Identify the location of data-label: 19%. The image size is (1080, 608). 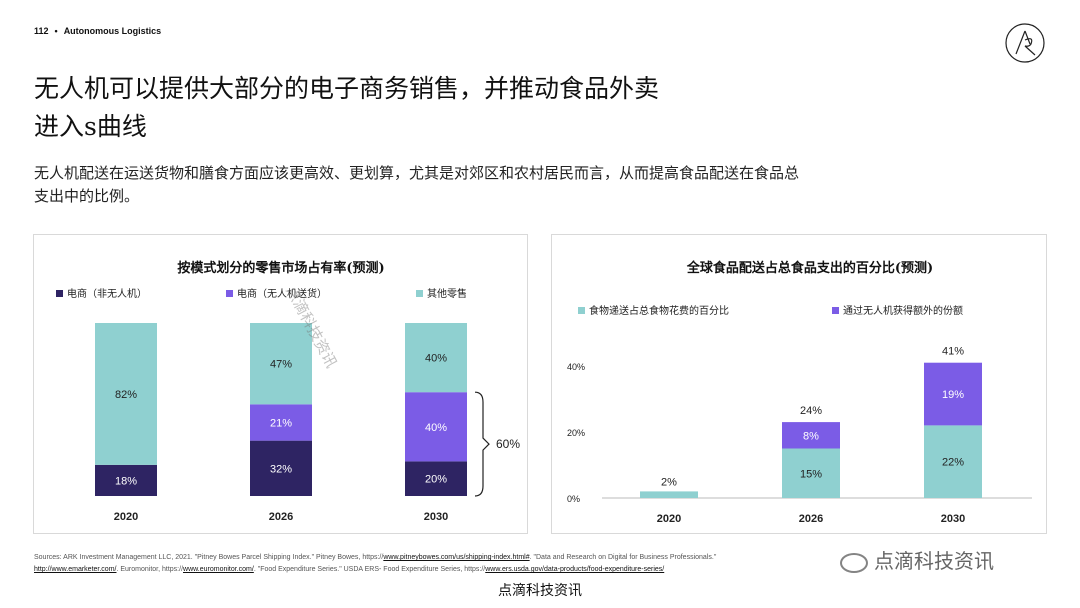
(953, 395).